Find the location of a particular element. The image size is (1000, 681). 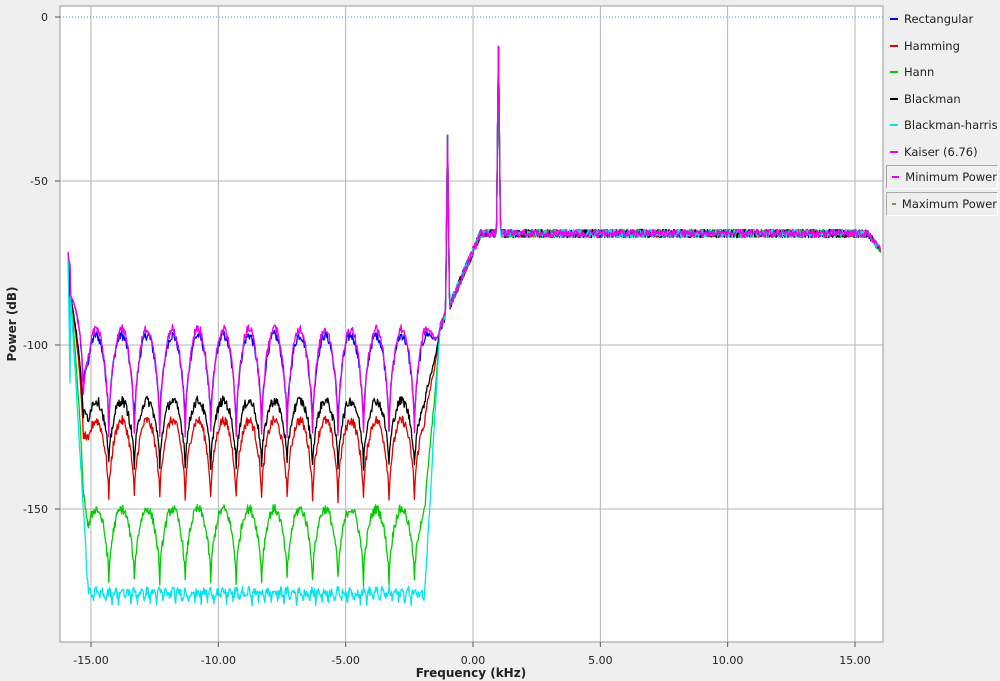

x-tick-label: 0.00 is located at coordinates (473, 660).